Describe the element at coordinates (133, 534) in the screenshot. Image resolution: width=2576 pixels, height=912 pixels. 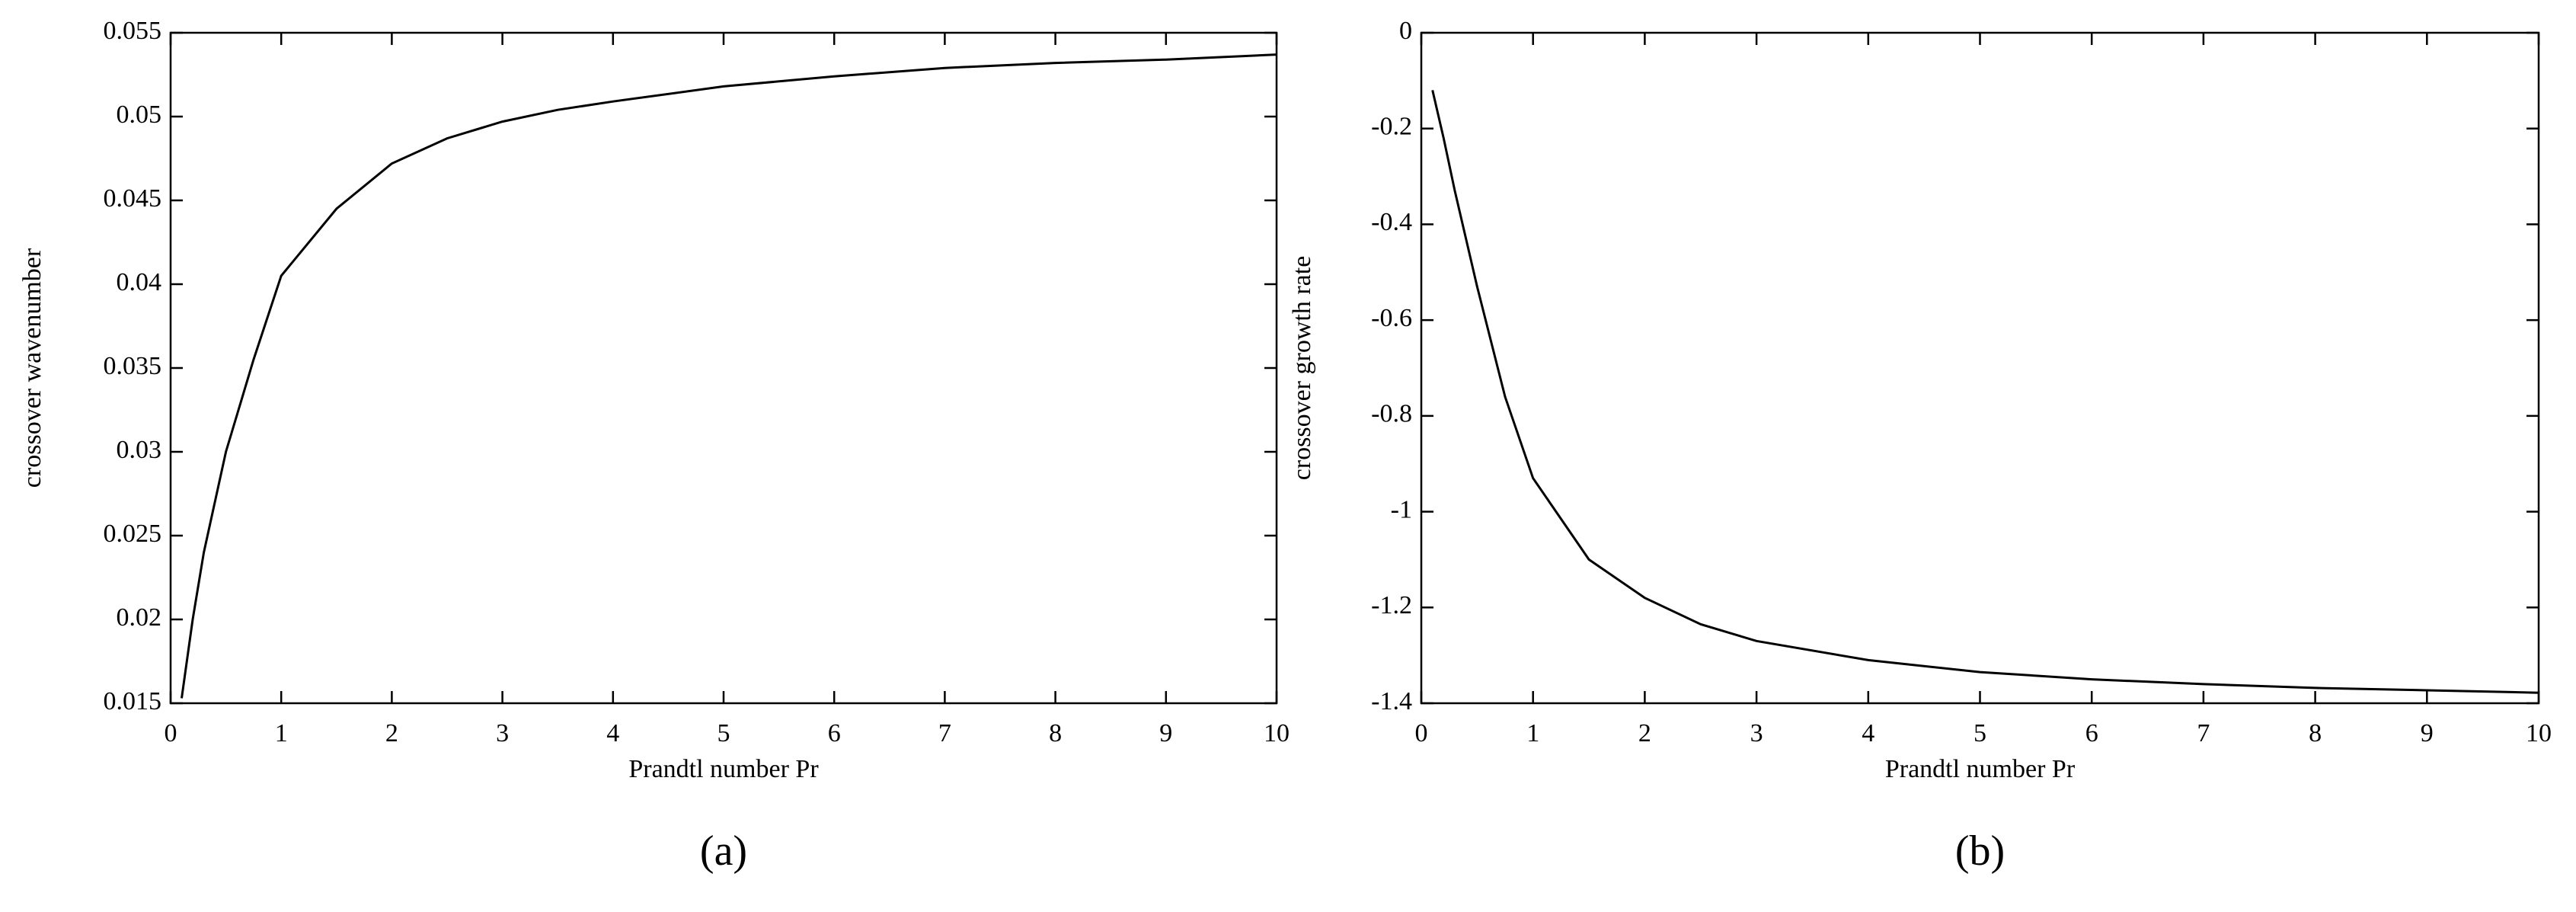
I see `y-tick-label: 0.025` at that location.